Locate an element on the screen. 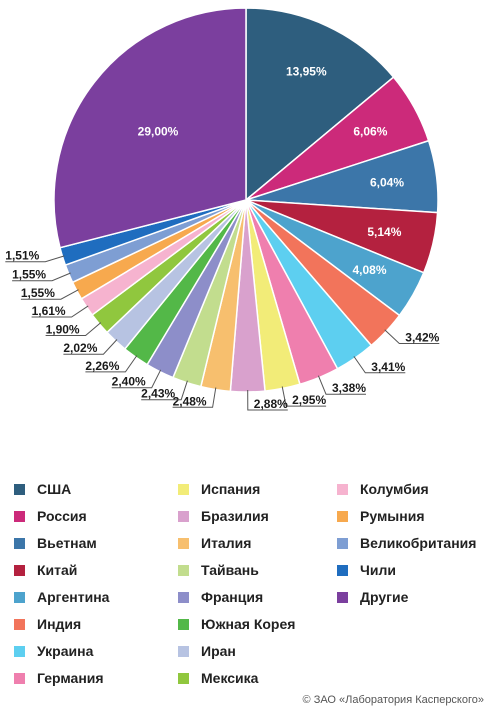  legend-item-uk: Великобритания is located at coordinates (406, 543).